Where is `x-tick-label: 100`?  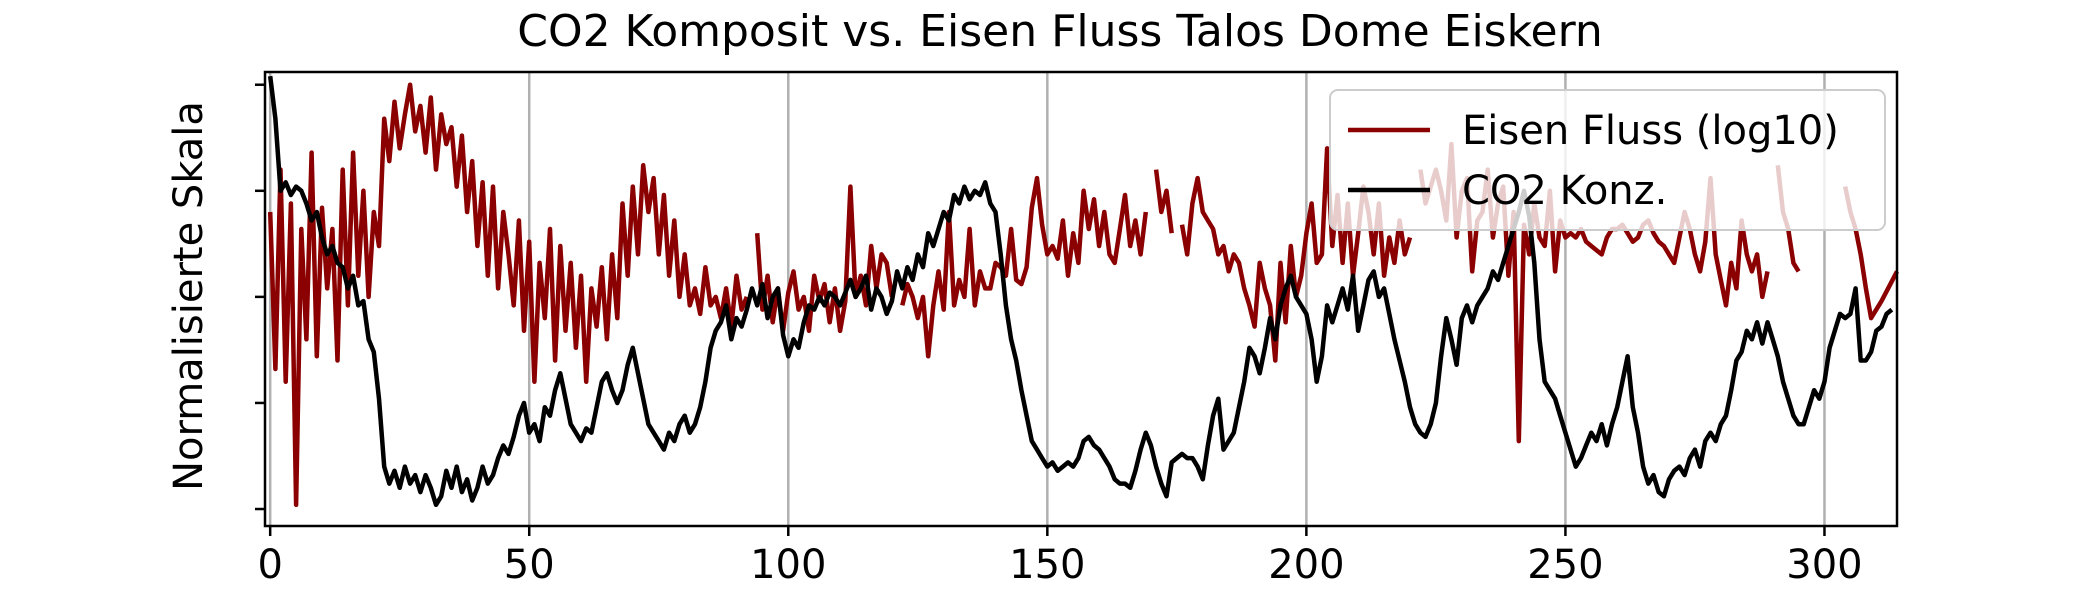
x-tick-label: 100 is located at coordinates (788, 565).